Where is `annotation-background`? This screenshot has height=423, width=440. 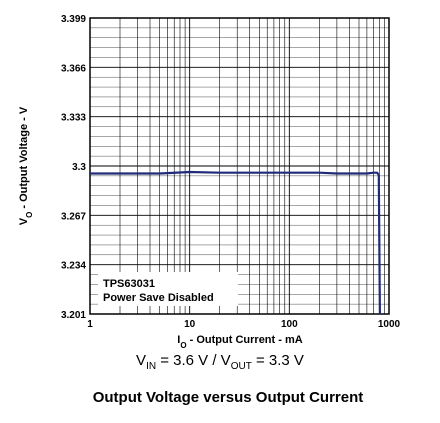
annotation-background is located at coordinates (168, 289).